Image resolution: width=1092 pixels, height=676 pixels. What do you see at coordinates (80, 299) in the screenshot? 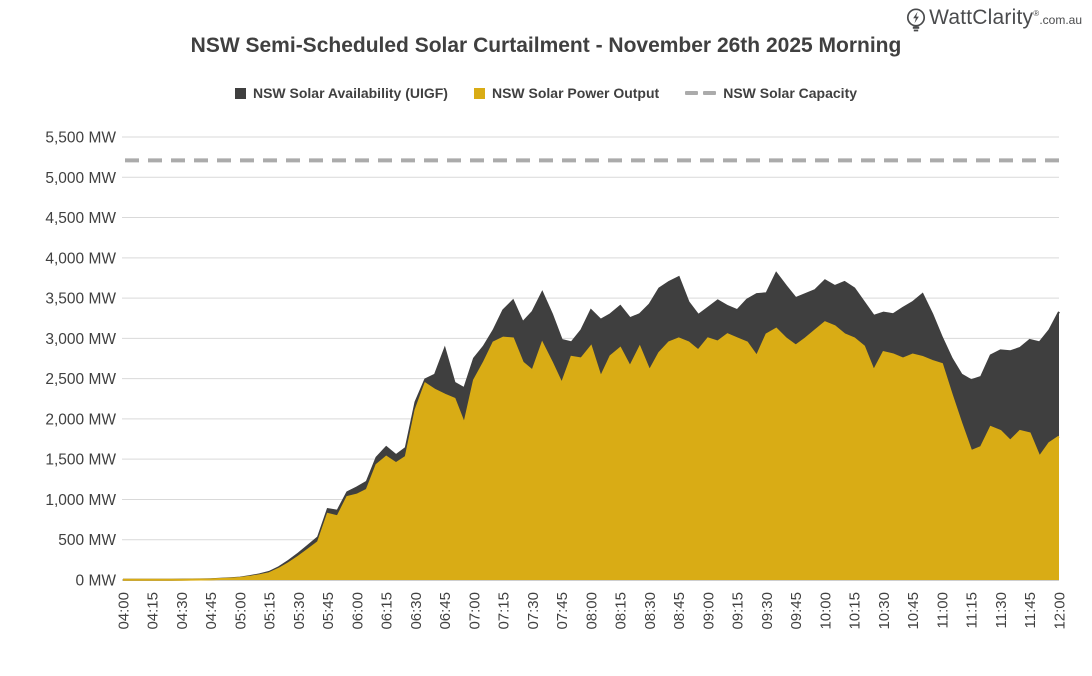
I see `y-tick-label: 3,500 MW` at bounding box center [80, 299].